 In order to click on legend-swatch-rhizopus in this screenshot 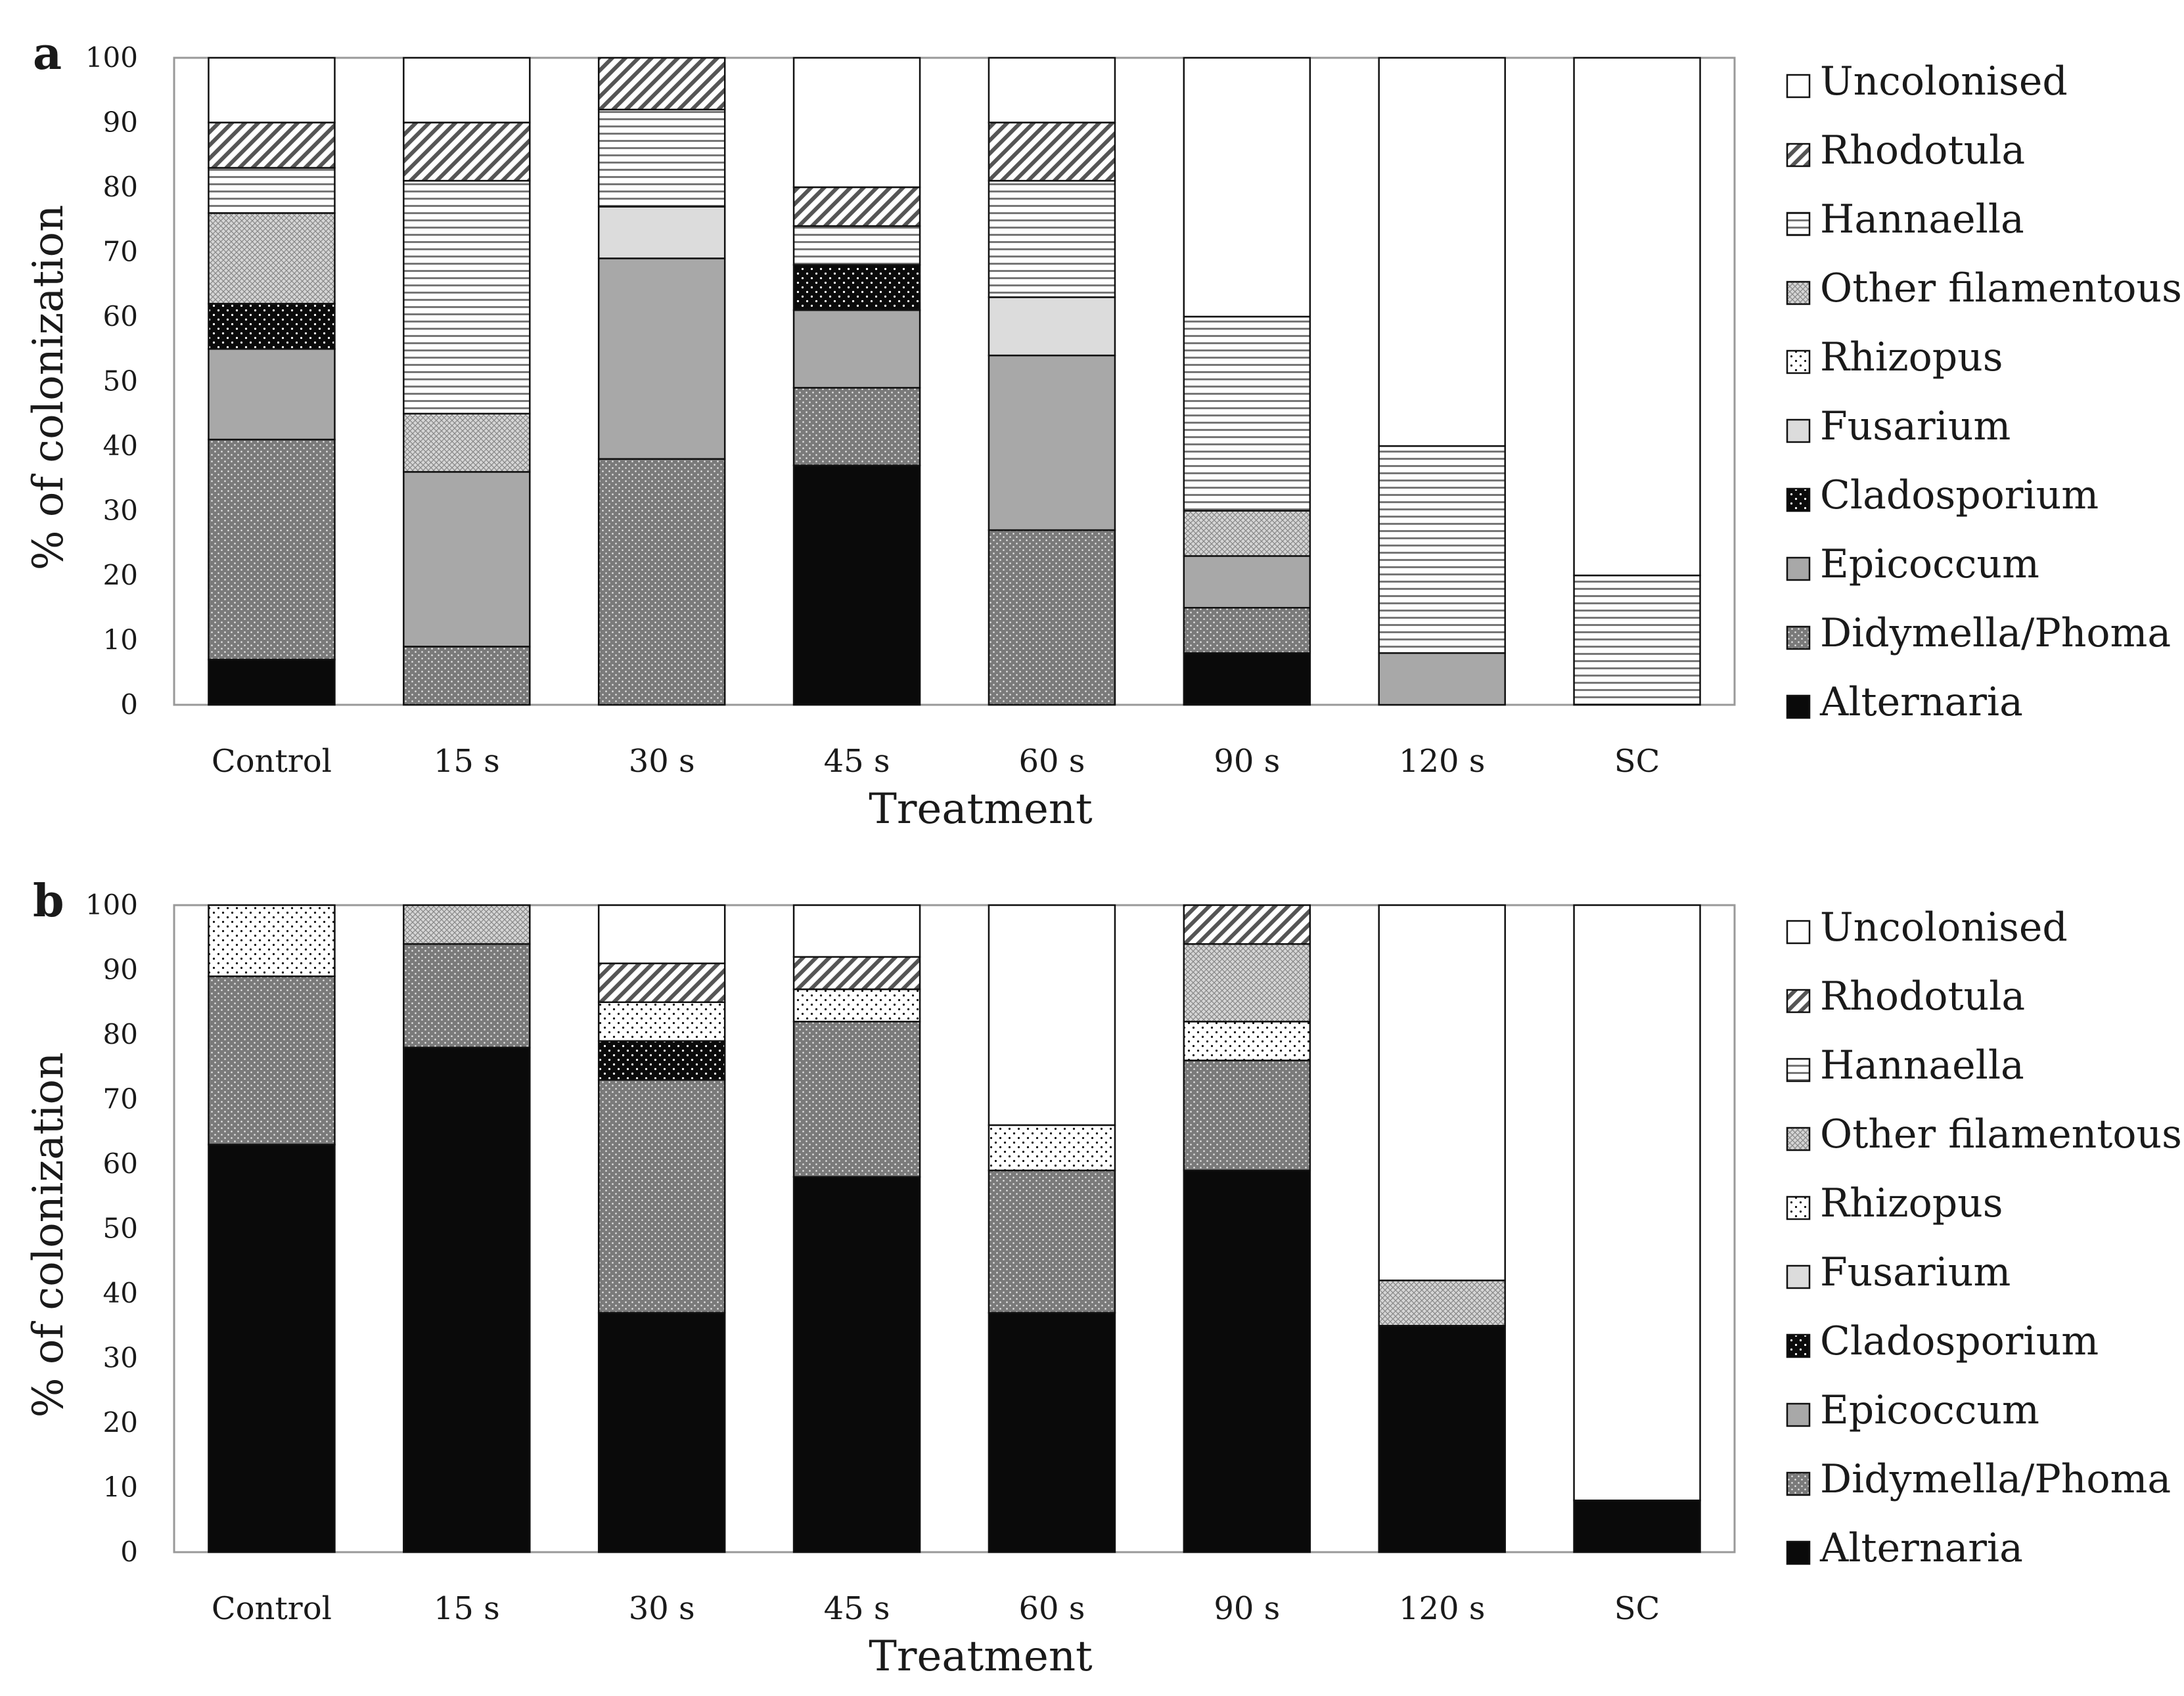, I will do `click(1798, 361)`.